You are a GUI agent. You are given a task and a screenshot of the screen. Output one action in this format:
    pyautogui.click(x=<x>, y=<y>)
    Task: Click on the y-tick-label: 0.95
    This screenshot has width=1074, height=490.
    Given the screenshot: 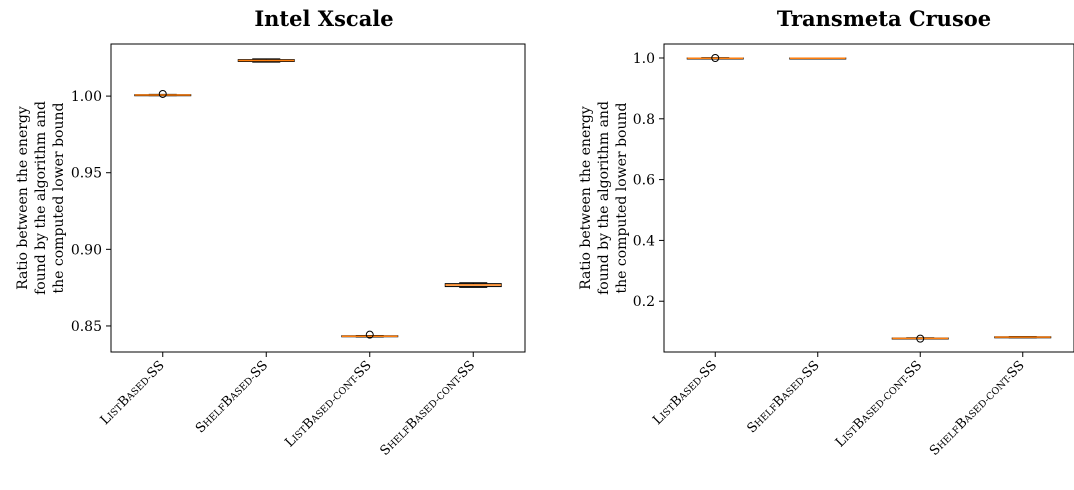 What is the action you would take?
    pyautogui.click(x=86, y=174)
    